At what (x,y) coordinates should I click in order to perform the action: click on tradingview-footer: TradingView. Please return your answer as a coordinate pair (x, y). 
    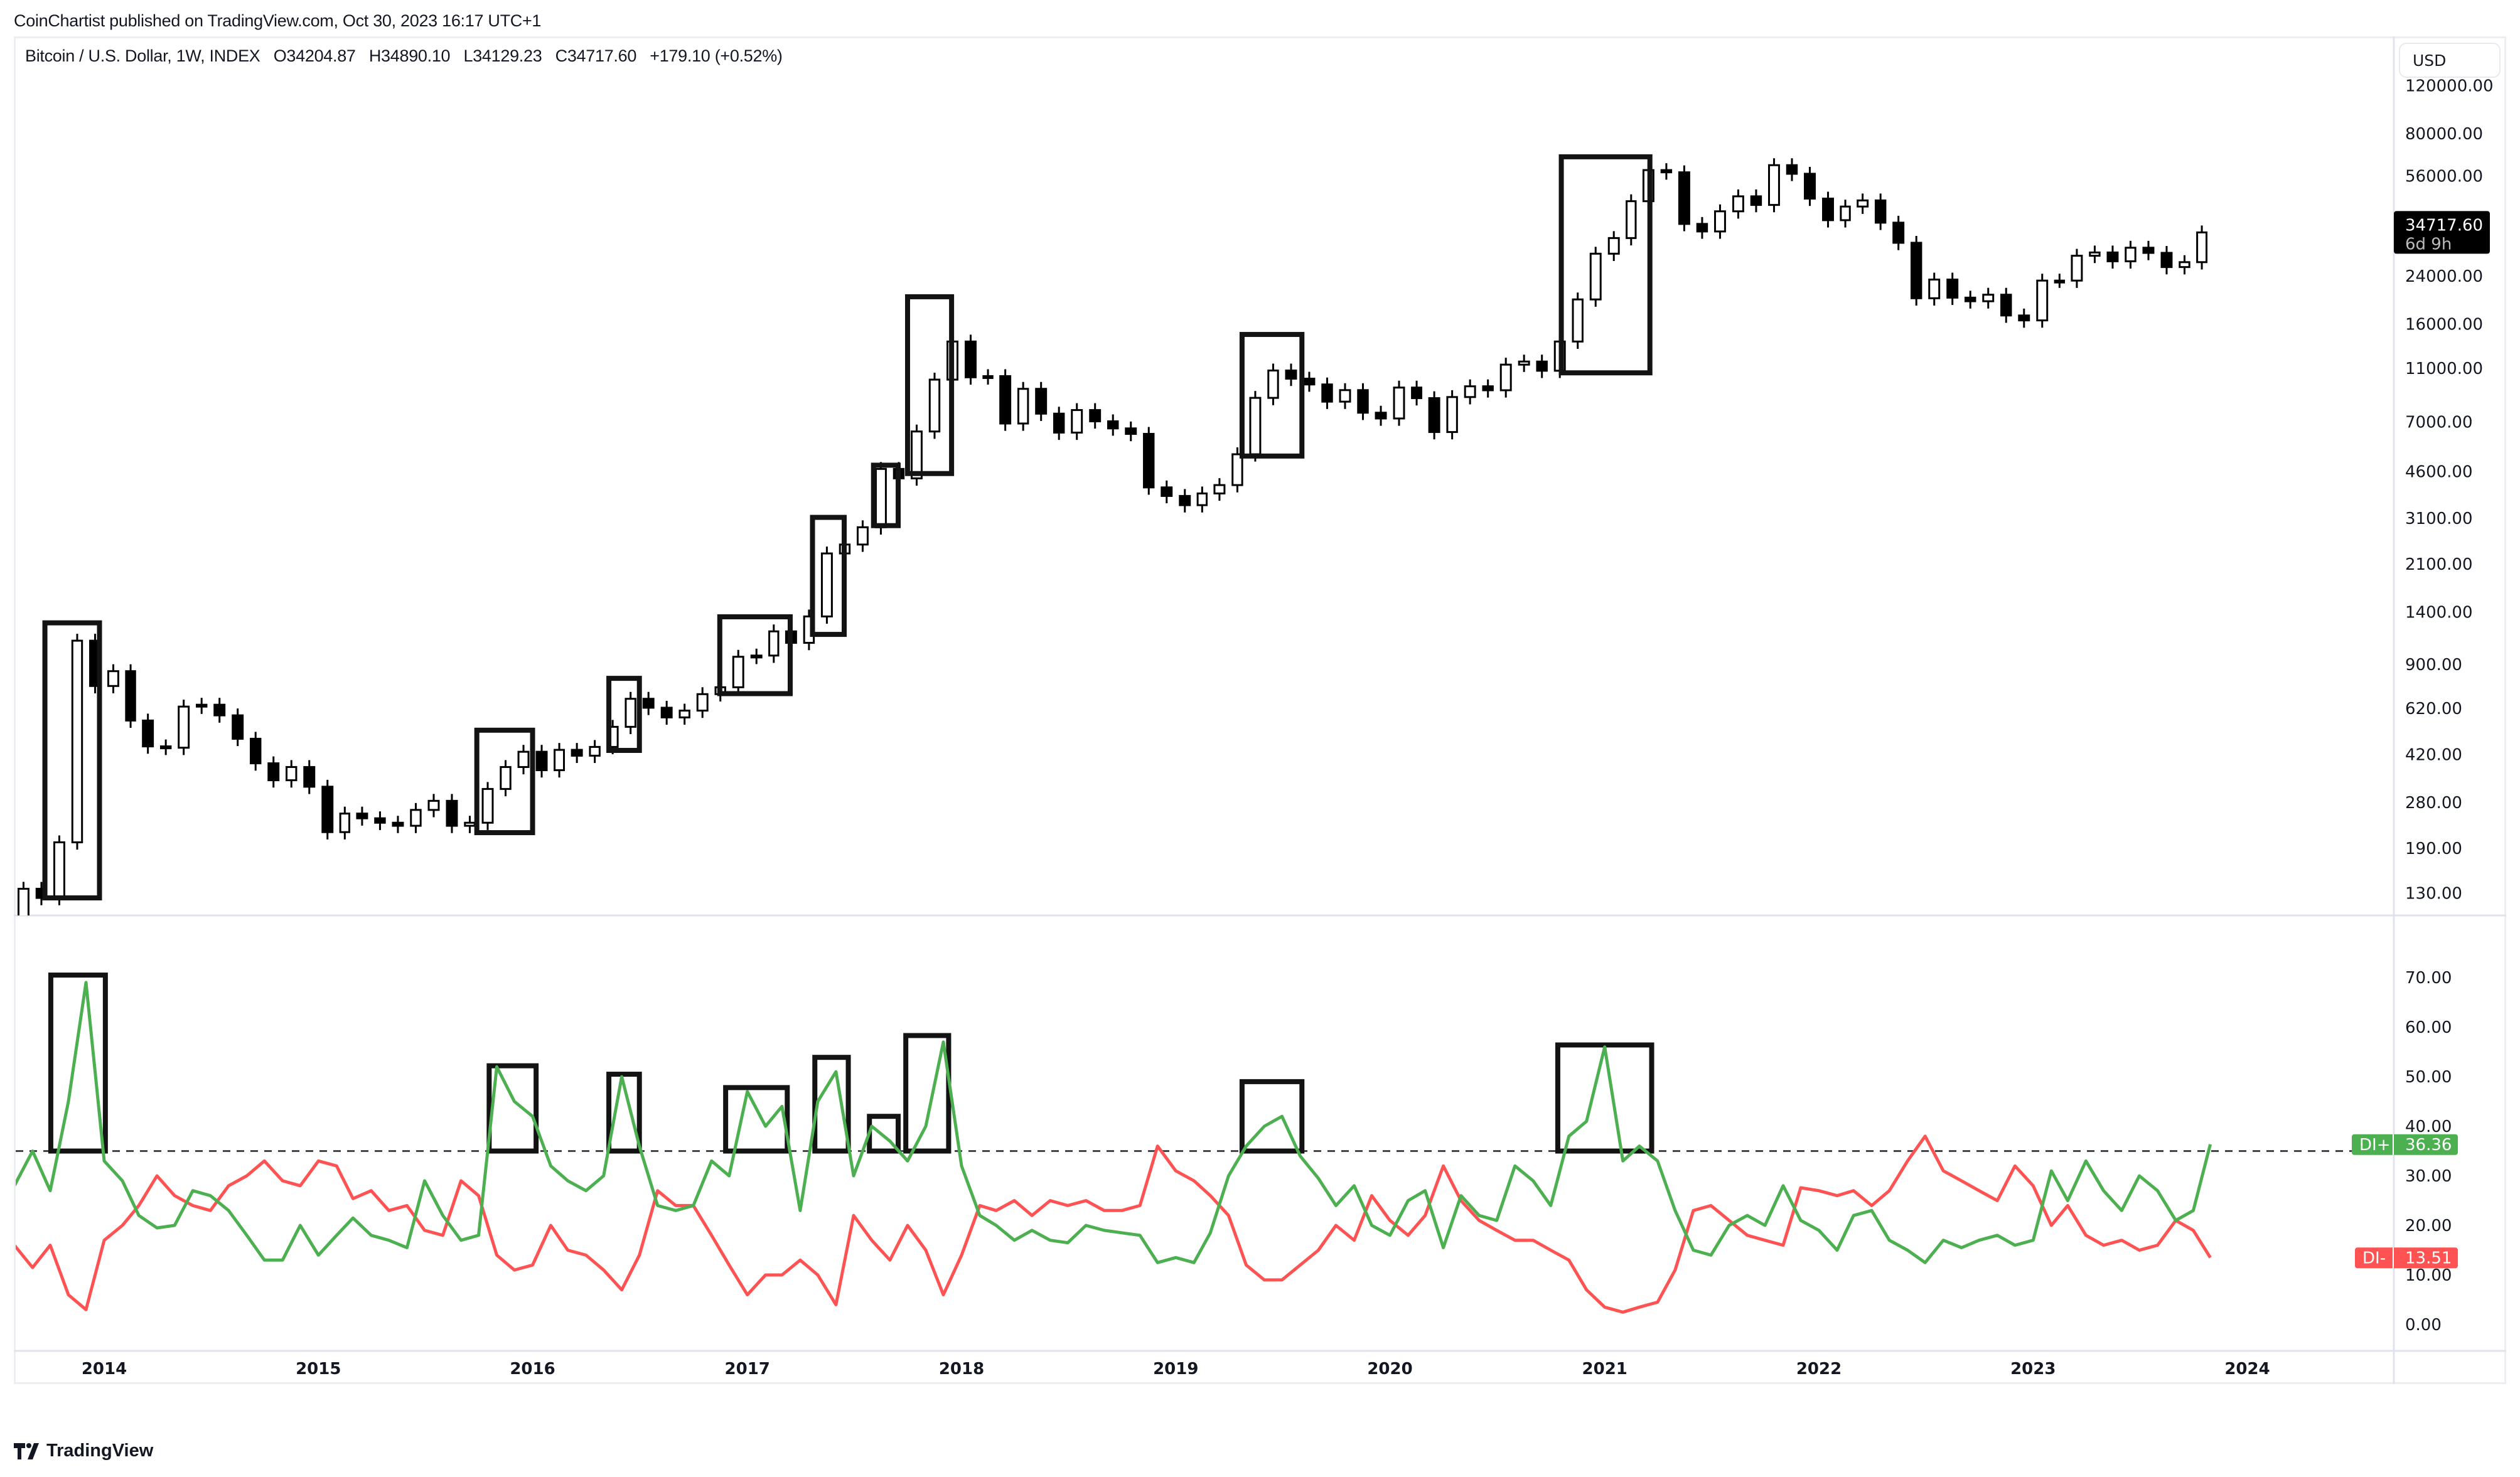
    Looking at the image, I should click on (83, 1451).